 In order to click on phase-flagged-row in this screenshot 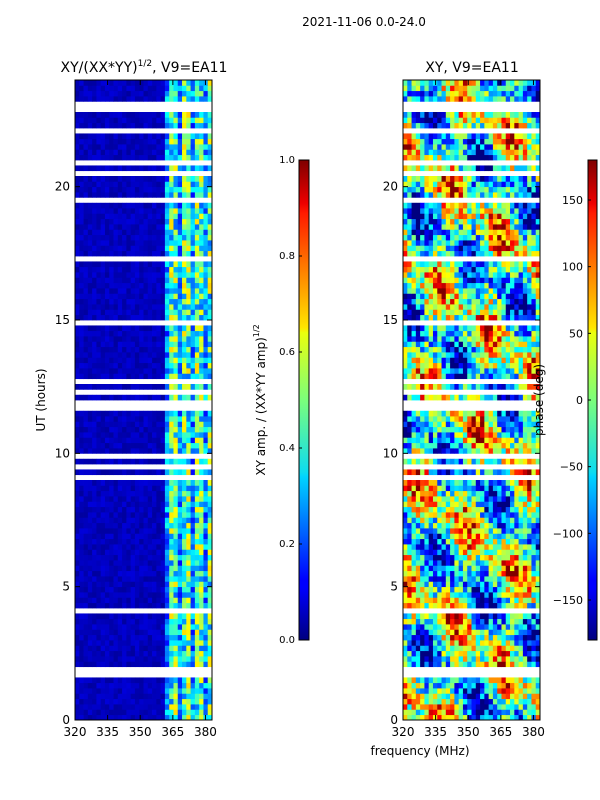, I will do `click(471, 611)`.